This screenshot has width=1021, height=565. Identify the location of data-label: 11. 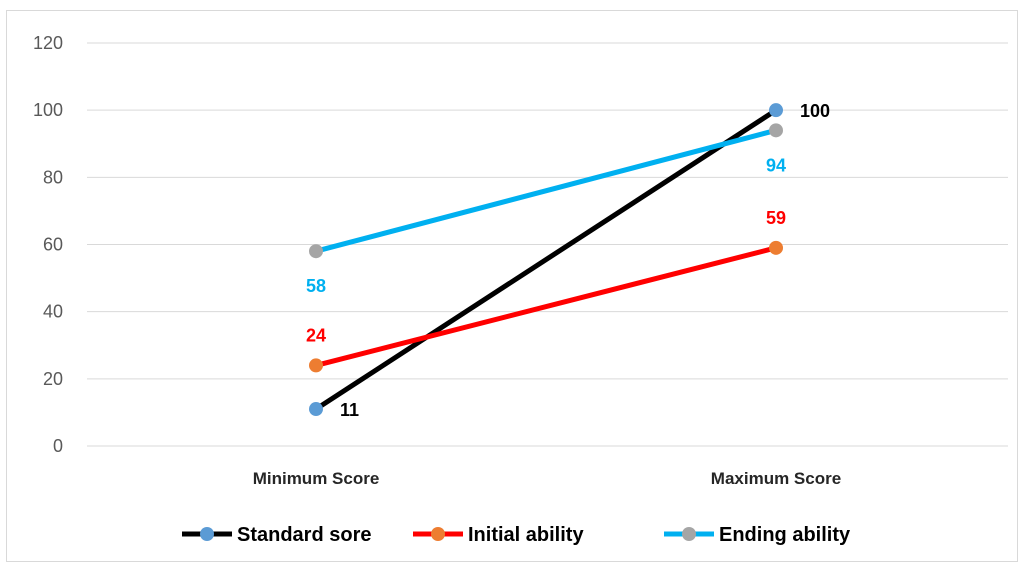
(349, 410).